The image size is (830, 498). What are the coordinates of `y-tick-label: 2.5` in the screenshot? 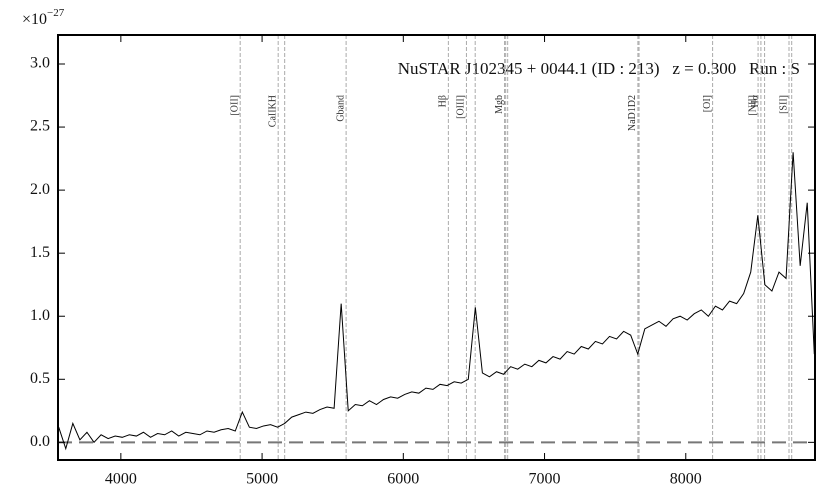 It's located at (40, 126).